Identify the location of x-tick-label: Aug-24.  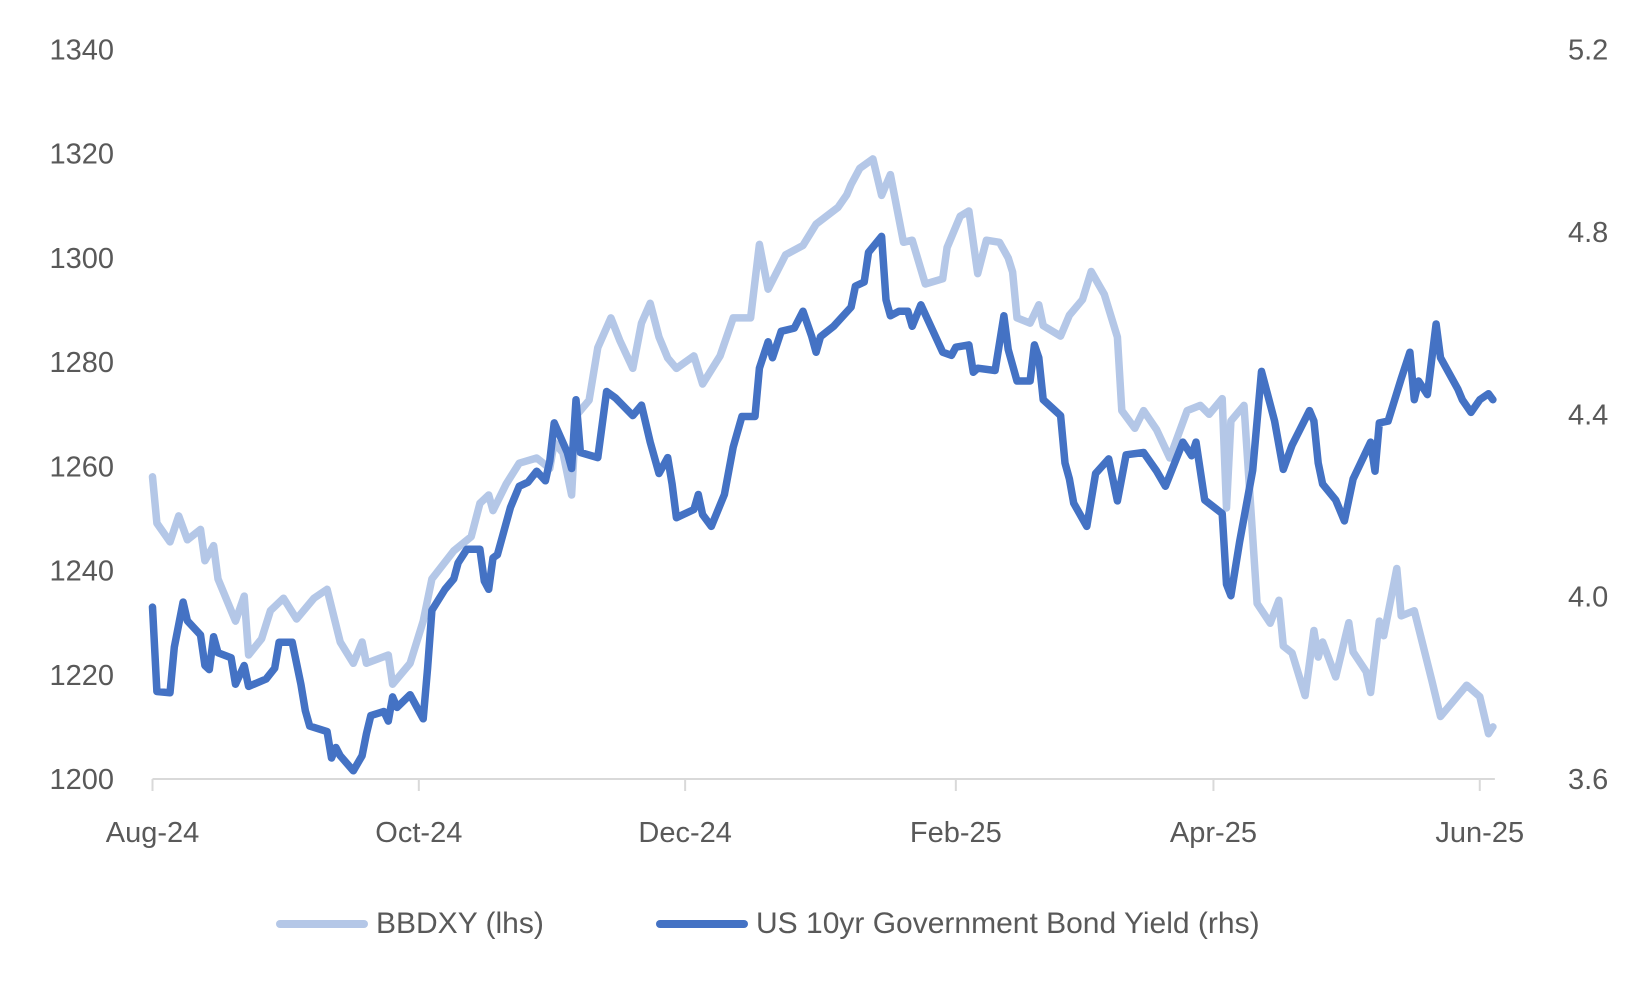
(153, 833).